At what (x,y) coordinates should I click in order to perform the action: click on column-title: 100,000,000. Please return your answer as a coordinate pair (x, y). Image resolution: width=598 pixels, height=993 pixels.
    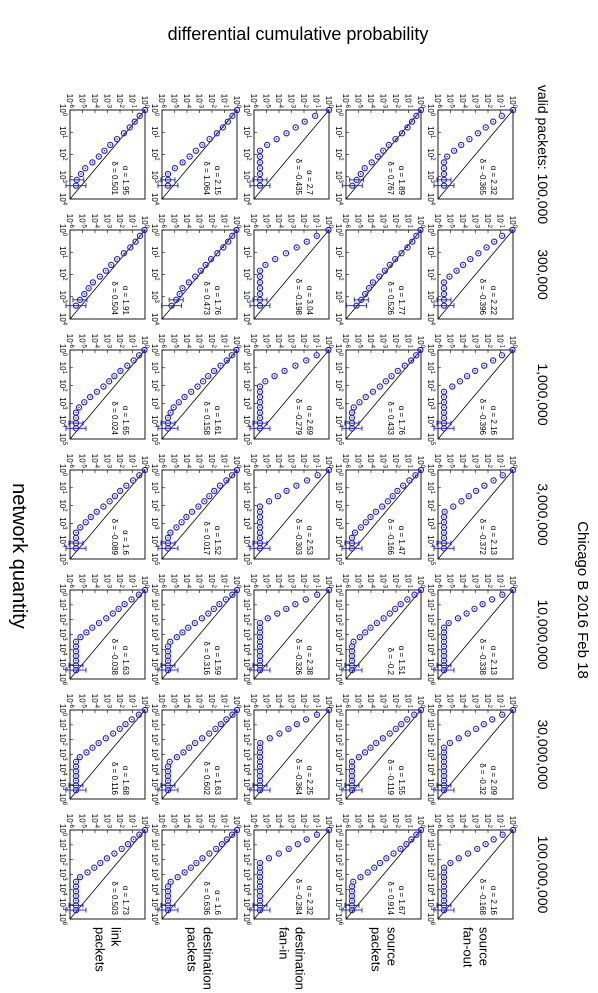
    Looking at the image, I should click on (543, 875).